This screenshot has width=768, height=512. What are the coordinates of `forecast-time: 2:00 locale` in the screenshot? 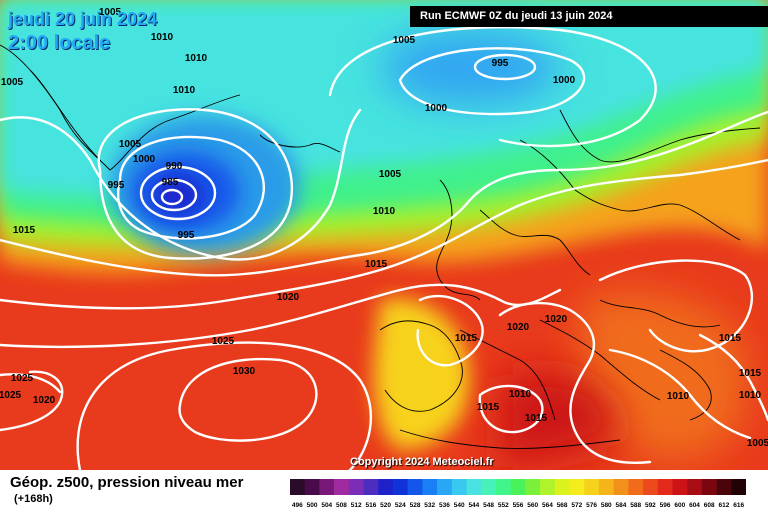 It's located at (59, 43).